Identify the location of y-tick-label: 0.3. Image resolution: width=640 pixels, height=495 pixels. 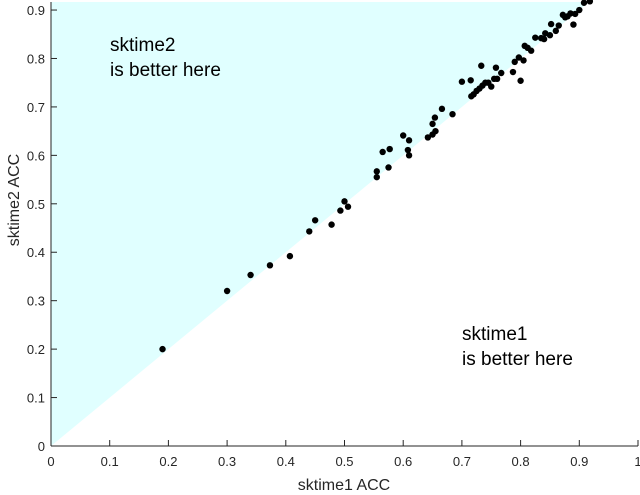
(36, 301).